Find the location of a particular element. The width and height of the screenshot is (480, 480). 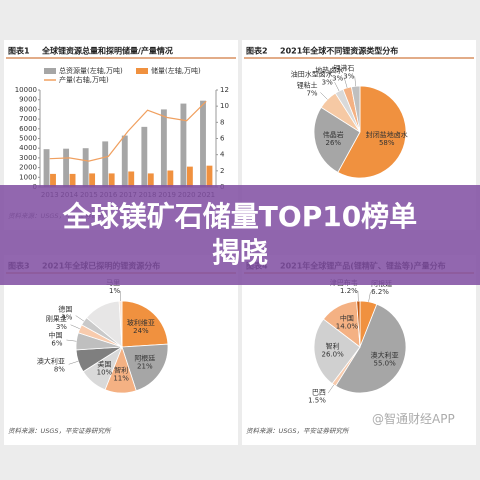

slice-label: 巴西 is located at coordinates (319, 392).